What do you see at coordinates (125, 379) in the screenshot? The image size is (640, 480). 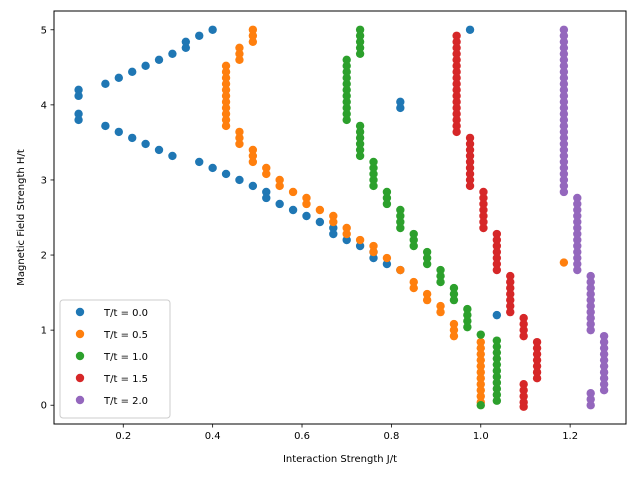 I see `legend-label: T/t = 1.5` at bounding box center [125, 379].